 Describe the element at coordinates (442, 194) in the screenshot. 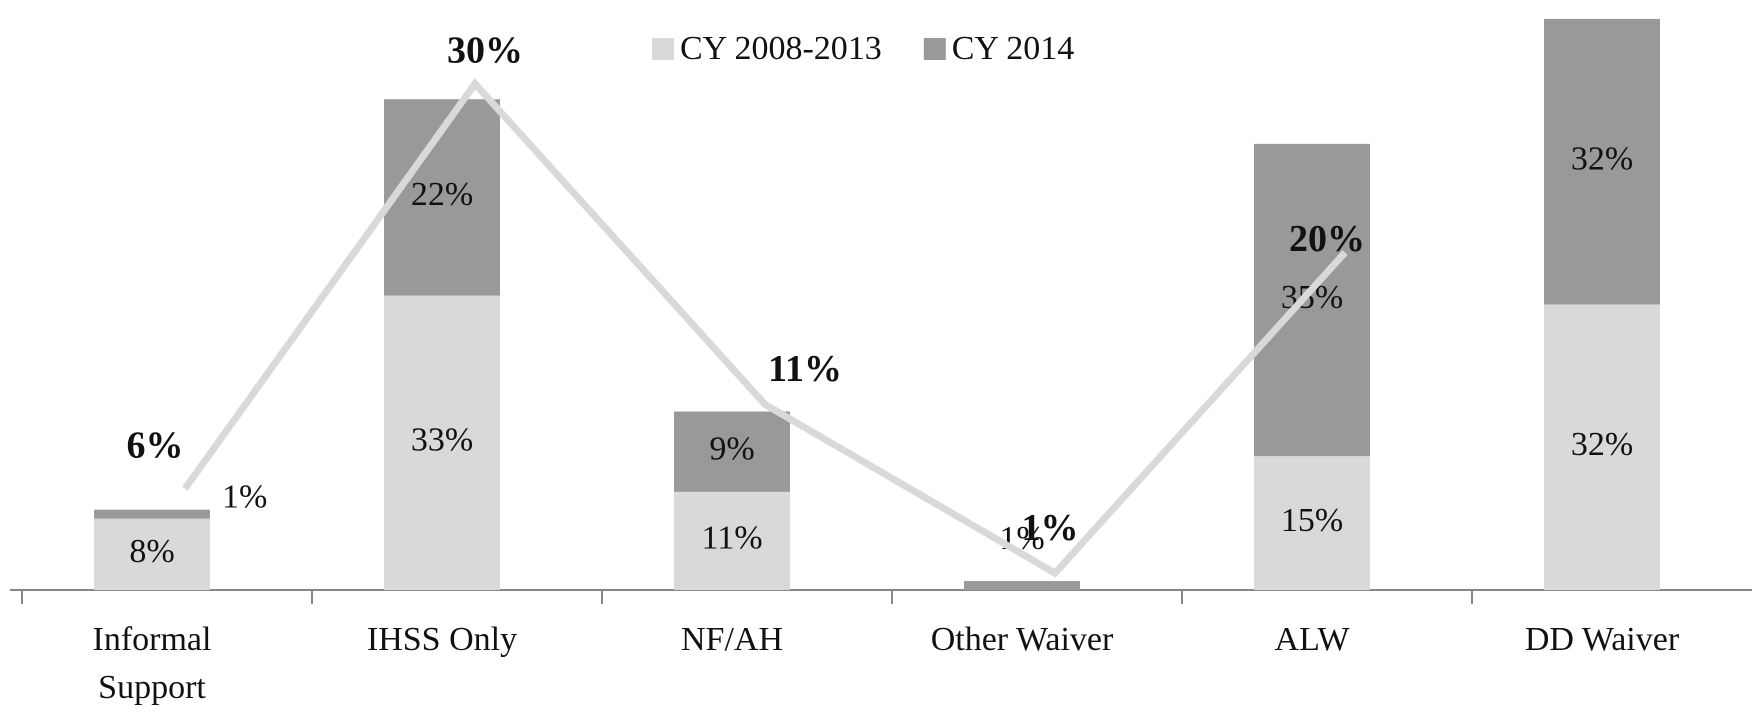

I see `data-label: 22%` at that location.